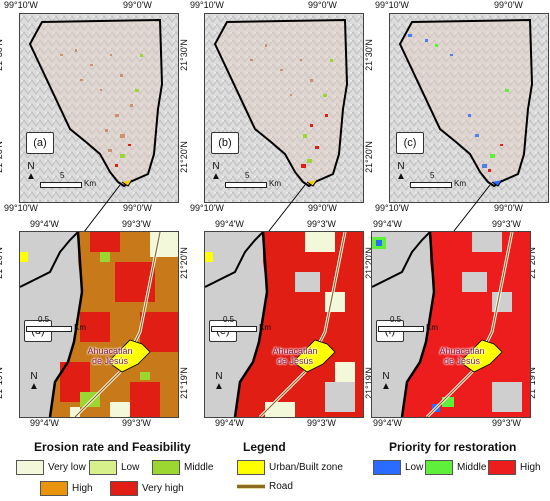 The height and width of the screenshot is (501, 550). I want to click on swatch-low, so click(103, 467).